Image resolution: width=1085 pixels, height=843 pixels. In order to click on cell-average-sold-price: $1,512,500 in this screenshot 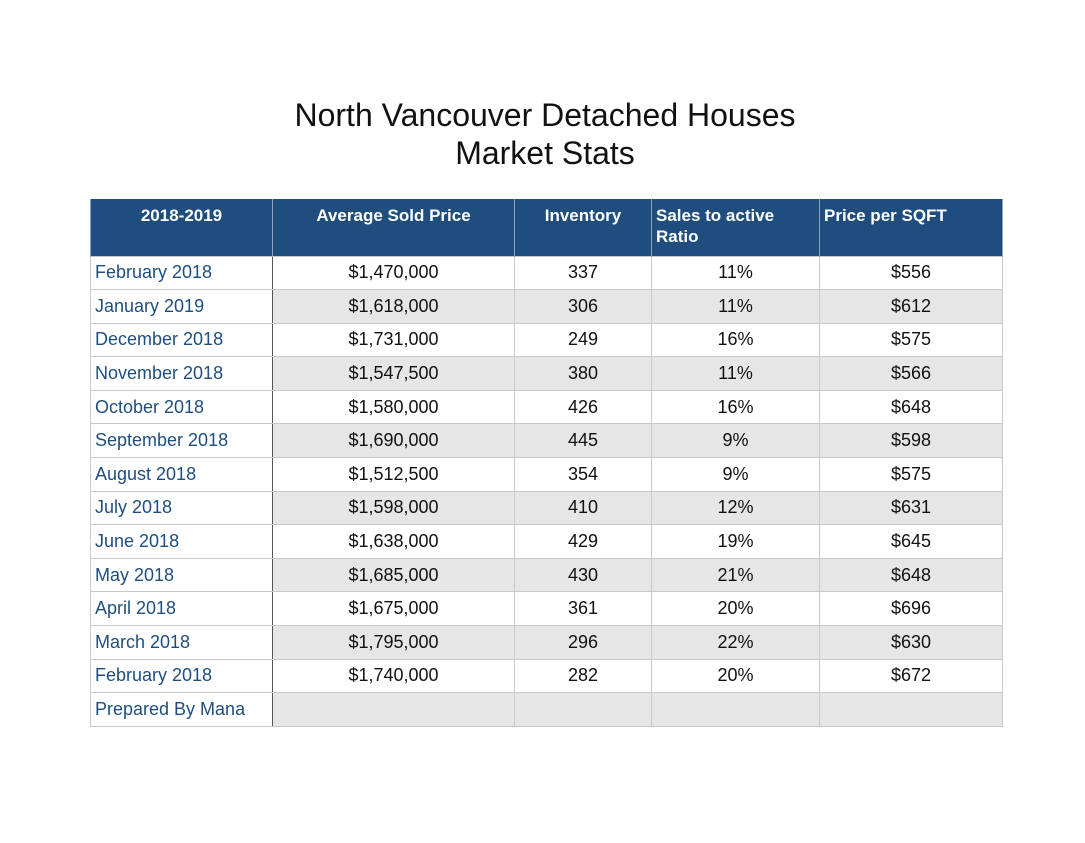, I will do `click(393, 474)`.